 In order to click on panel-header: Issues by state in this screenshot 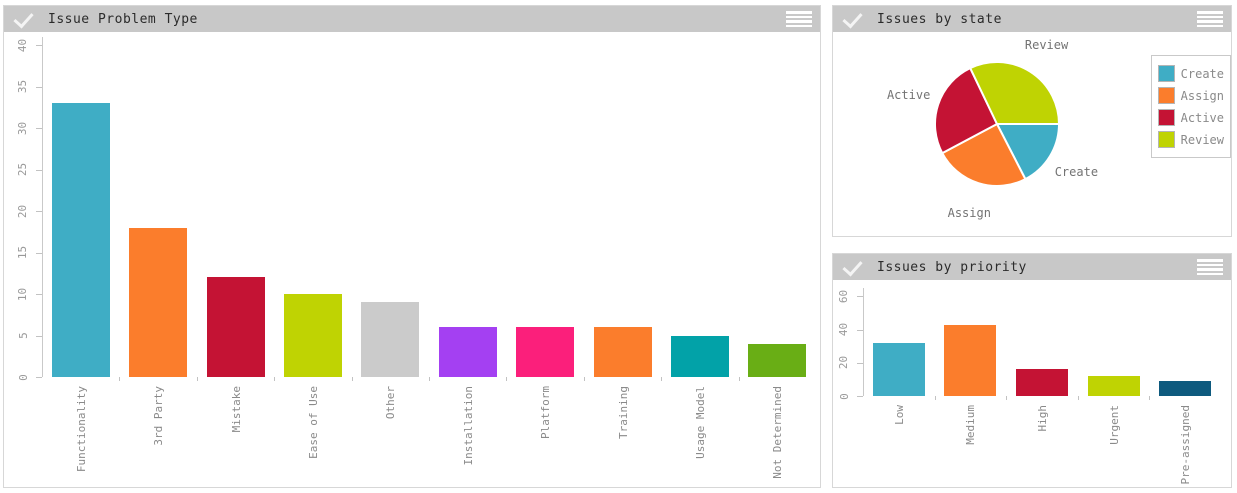, I will do `click(1032, 19)`.